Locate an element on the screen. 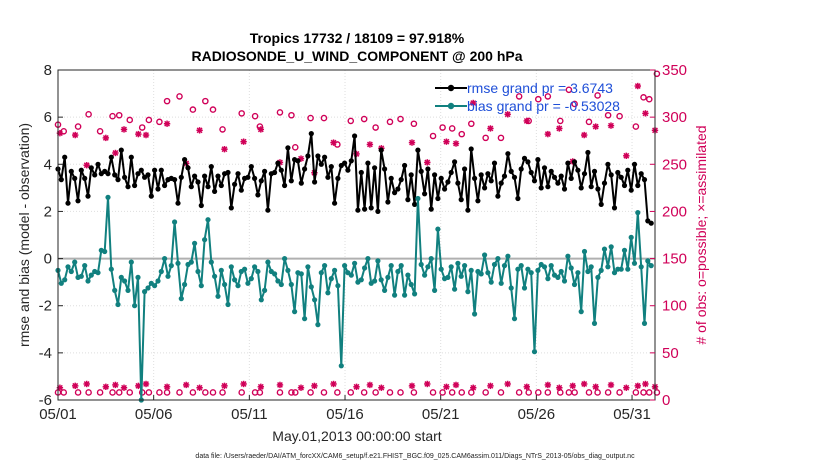 The width and height of the screenshot is (830, 470). y2-axis-label: # of obs: o=possible; ×=assimilated is located at coordinates (701, 234).